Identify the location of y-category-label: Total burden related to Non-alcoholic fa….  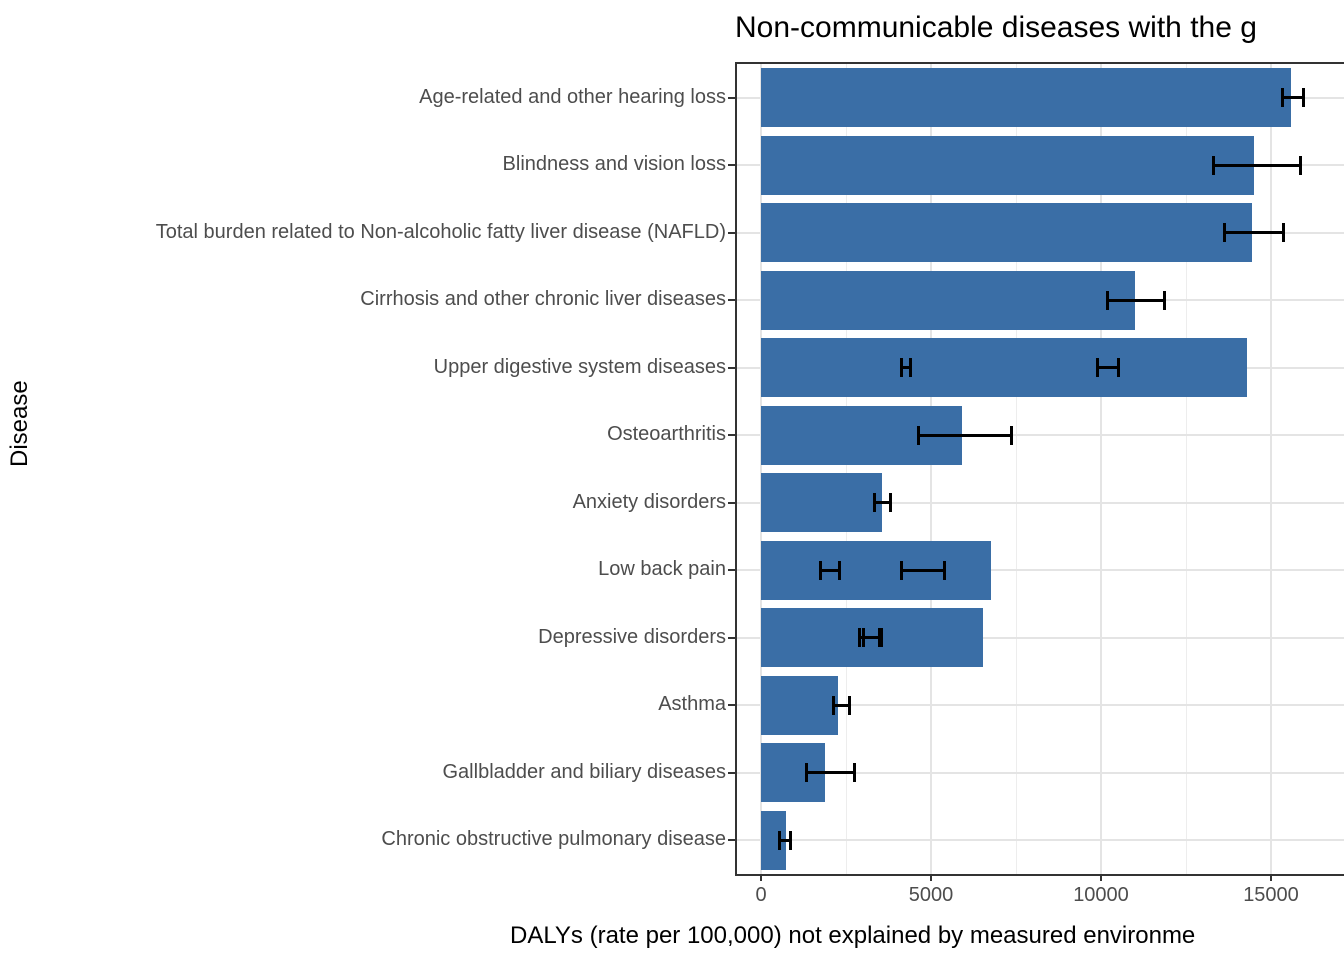
(440, 231).